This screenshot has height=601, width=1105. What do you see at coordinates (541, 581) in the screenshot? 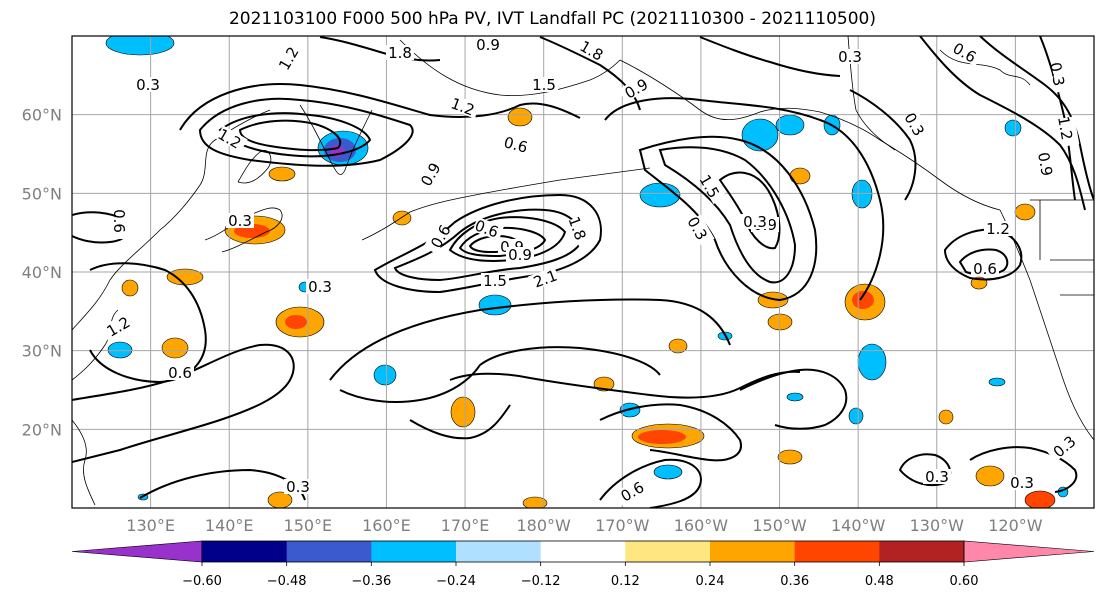
I see `colorbar-tick-label: −0.12` at bounding box center [541, 581].